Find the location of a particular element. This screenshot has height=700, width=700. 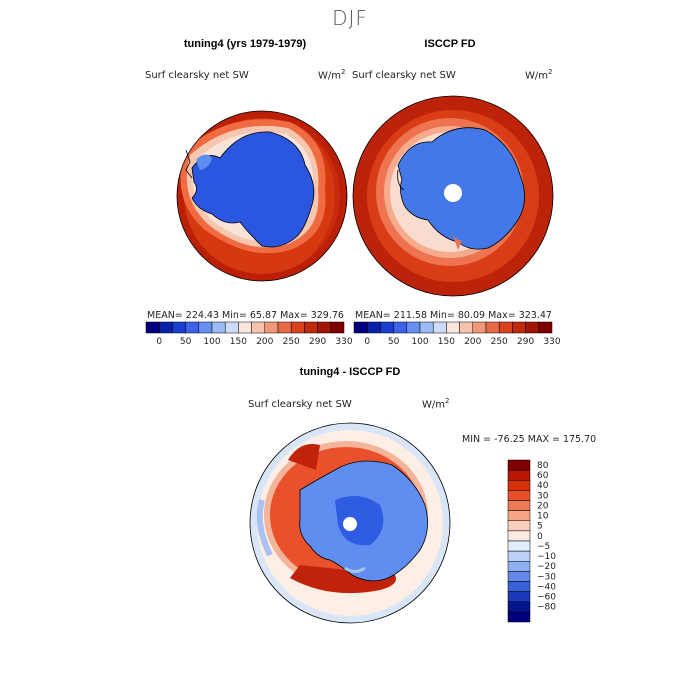

colorbar-tick-label: −80 is located at coordinates (546, 608).